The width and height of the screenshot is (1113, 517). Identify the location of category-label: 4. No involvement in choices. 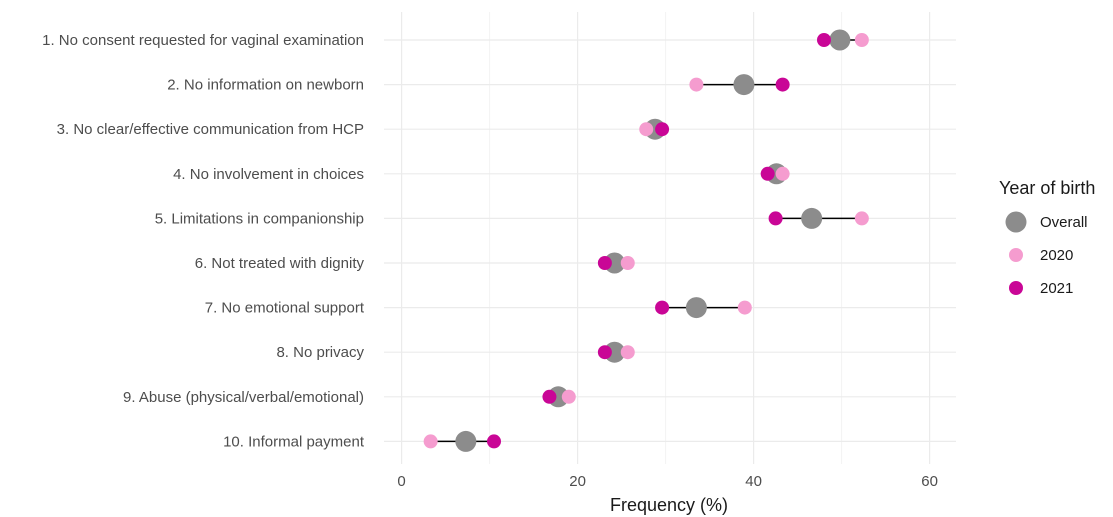
(268, 174).